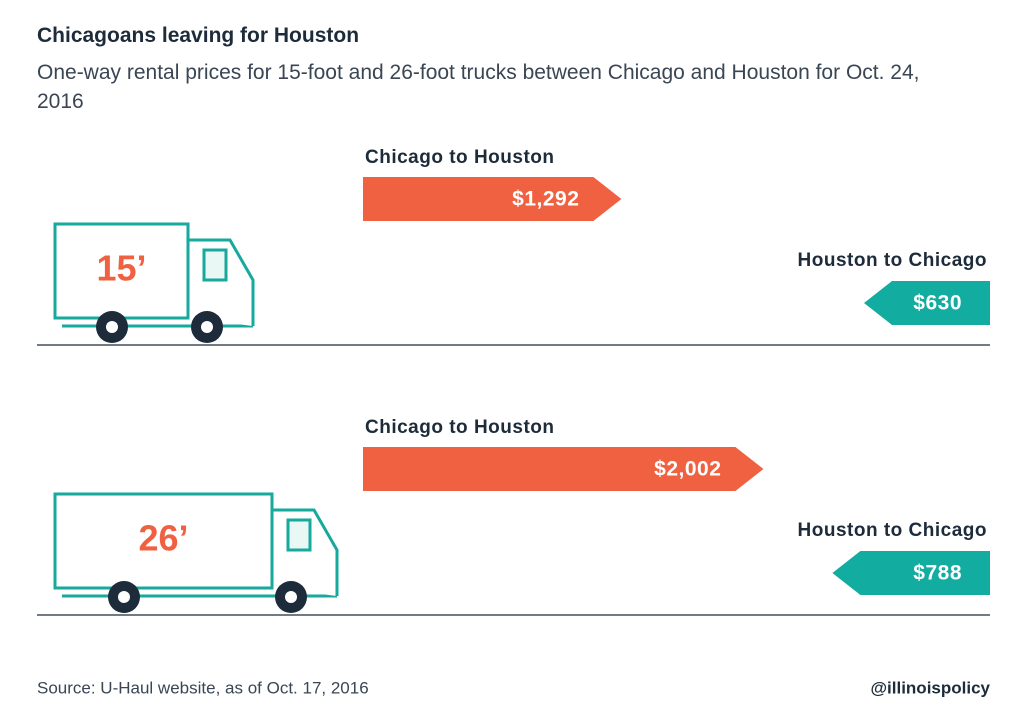  Describe the element at coordinates (937, 573) in the screenshot. I see `value-label: $788` at that location.